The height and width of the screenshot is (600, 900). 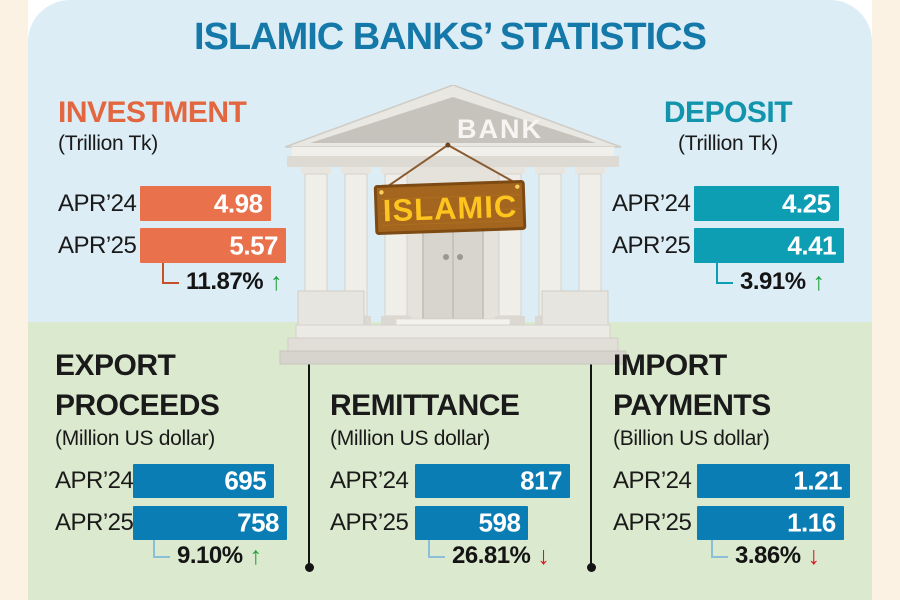 I want to click on change-percent: 11.87%, so click(x=225, y=281).